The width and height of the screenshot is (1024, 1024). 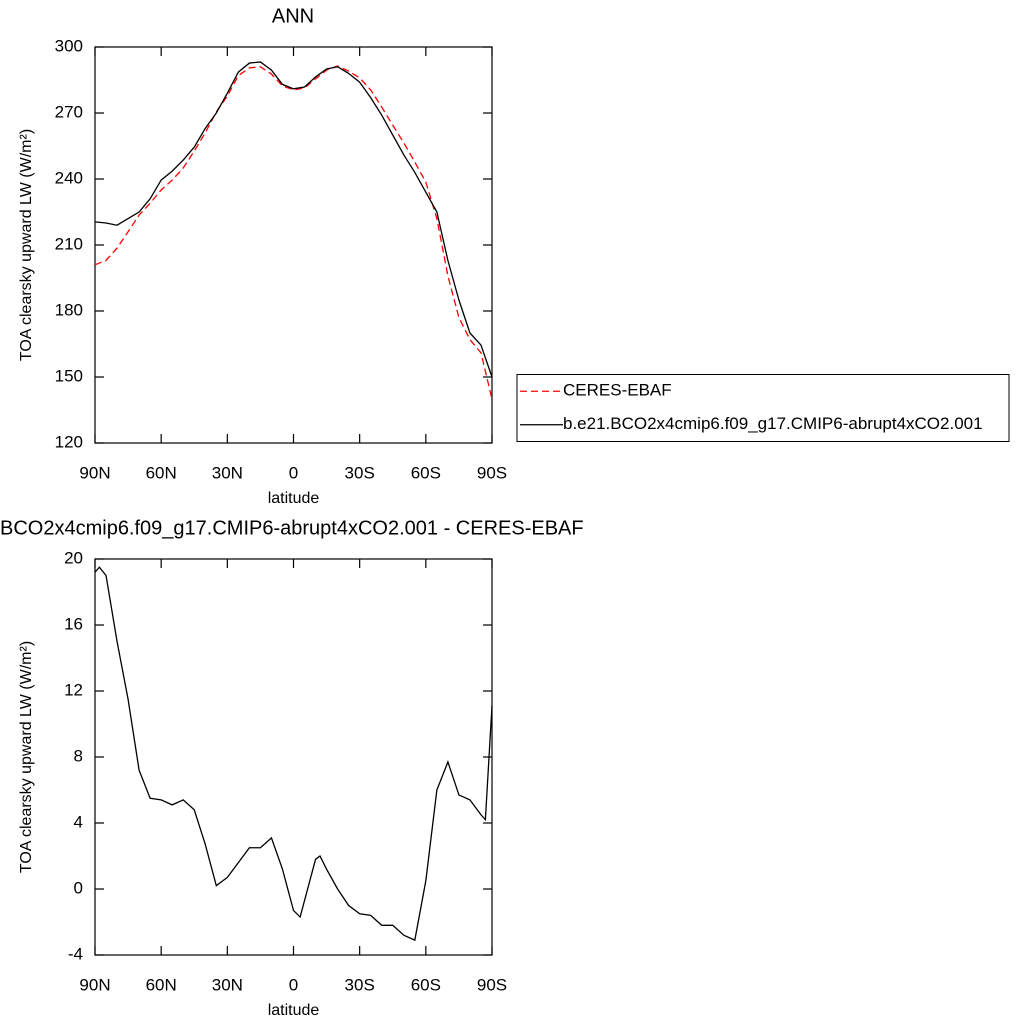 I want to click on y-tick-label: 120, so click(x=69, y=441).